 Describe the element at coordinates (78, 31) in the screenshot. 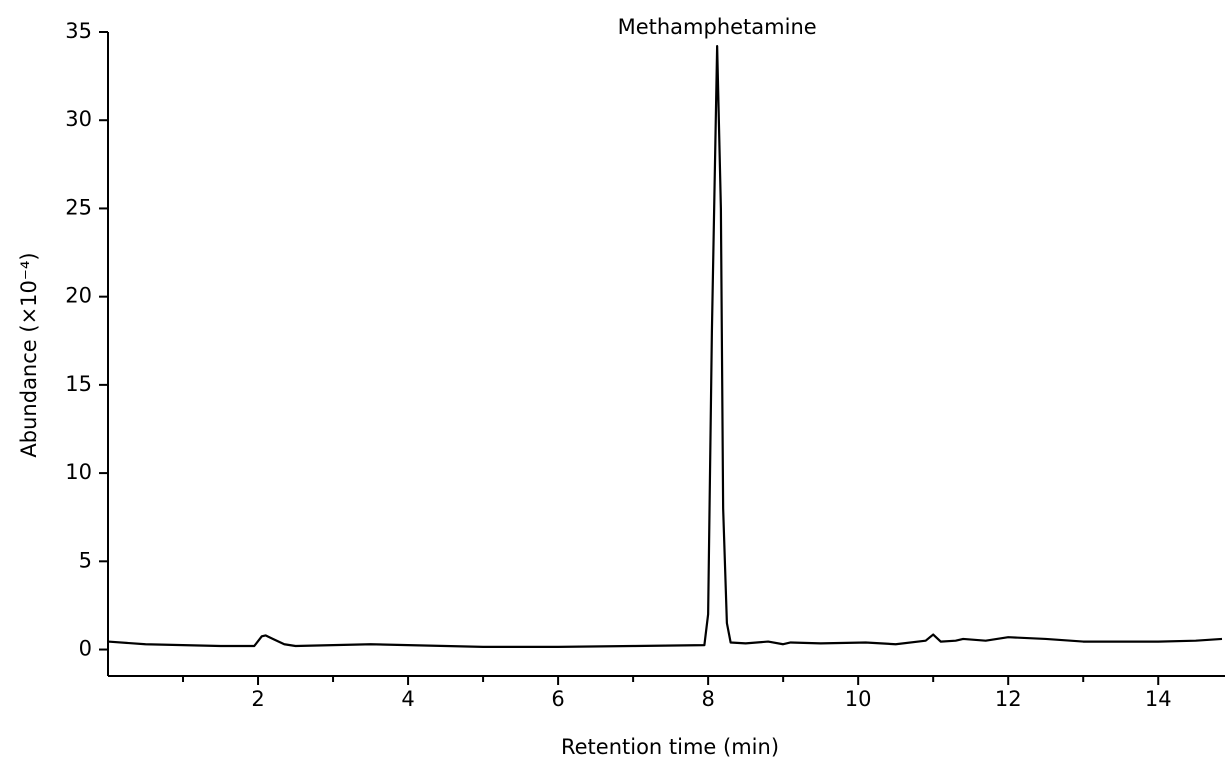

I see `y-tick-label: 35` at that location.